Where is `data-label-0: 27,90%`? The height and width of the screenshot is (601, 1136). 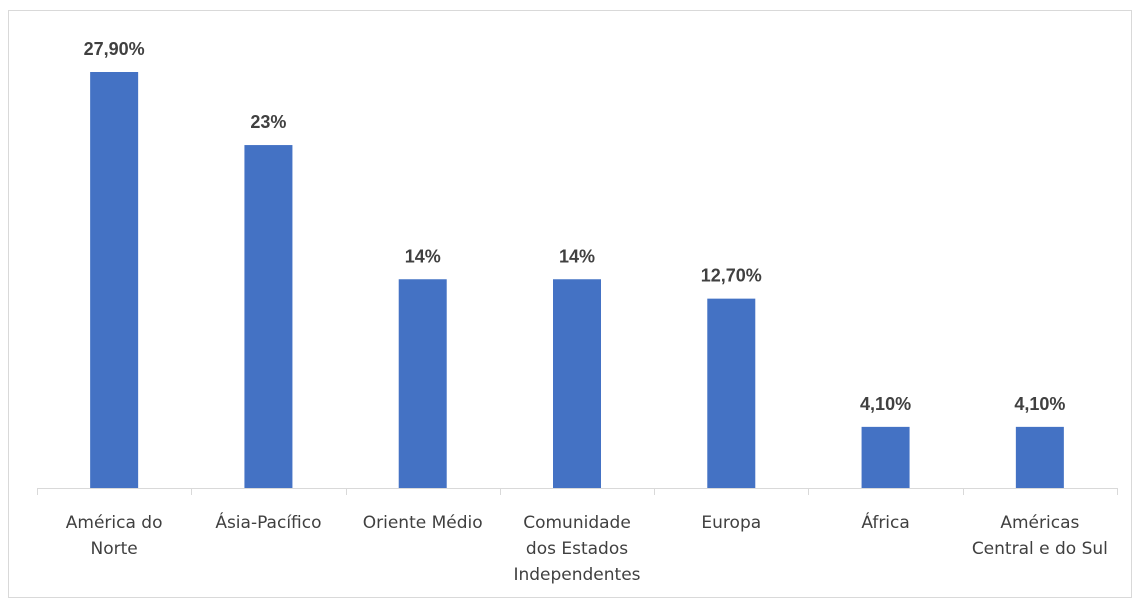
data-label-0: 27,90% is located at coordinates (114, 49).